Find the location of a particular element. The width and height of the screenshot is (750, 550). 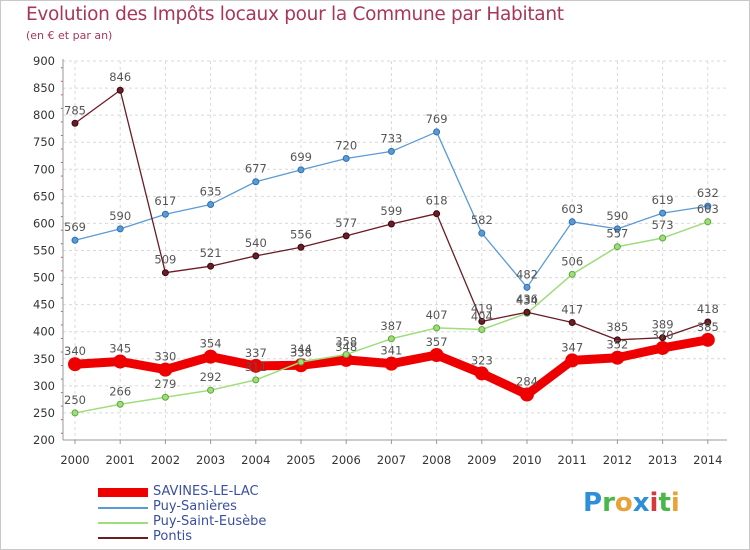

logo-letter: i is located at coordinates (654, 503).